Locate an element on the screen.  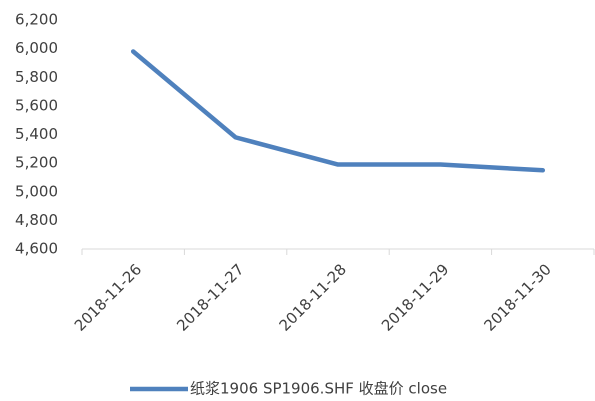
x-tick-label: 2018-11-29 is located at coordinates (415, 297).